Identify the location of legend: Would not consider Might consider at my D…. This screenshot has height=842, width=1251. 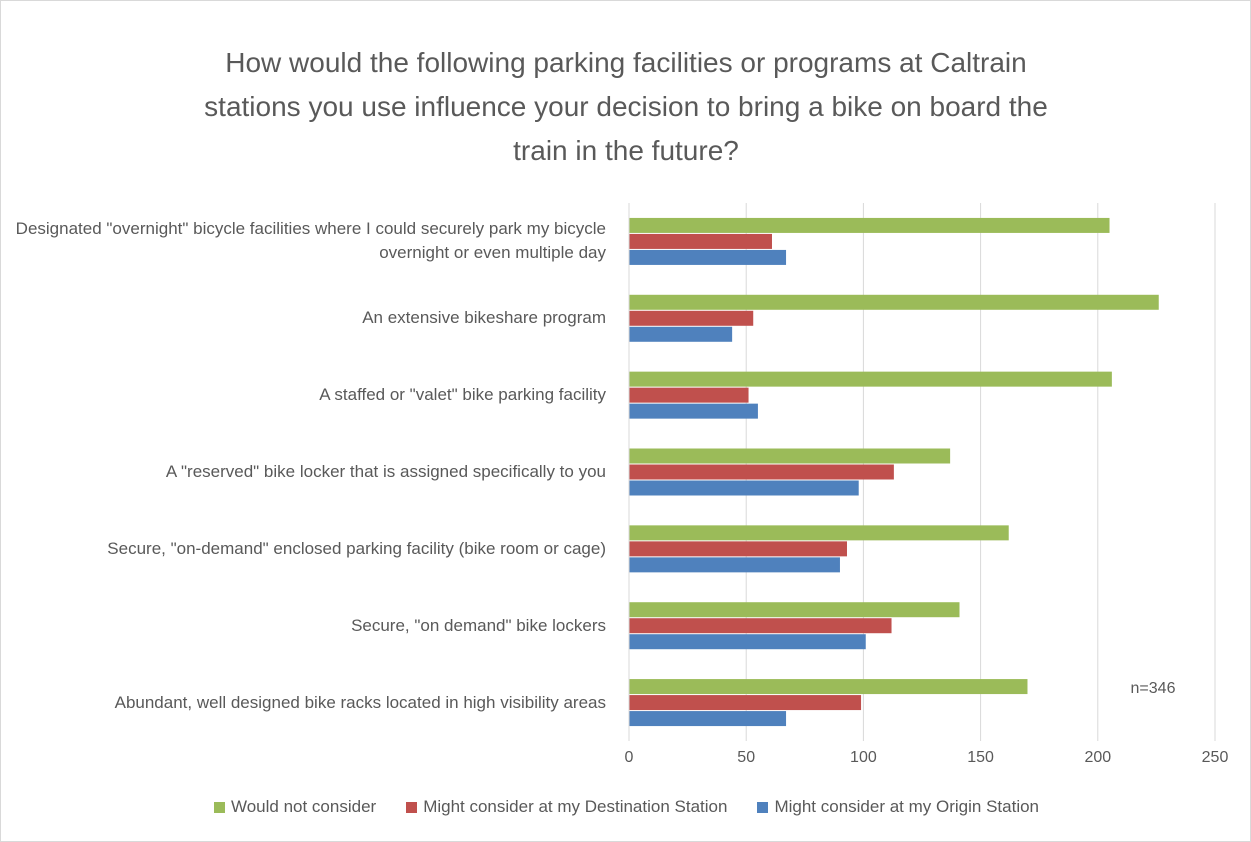
(625, 807).